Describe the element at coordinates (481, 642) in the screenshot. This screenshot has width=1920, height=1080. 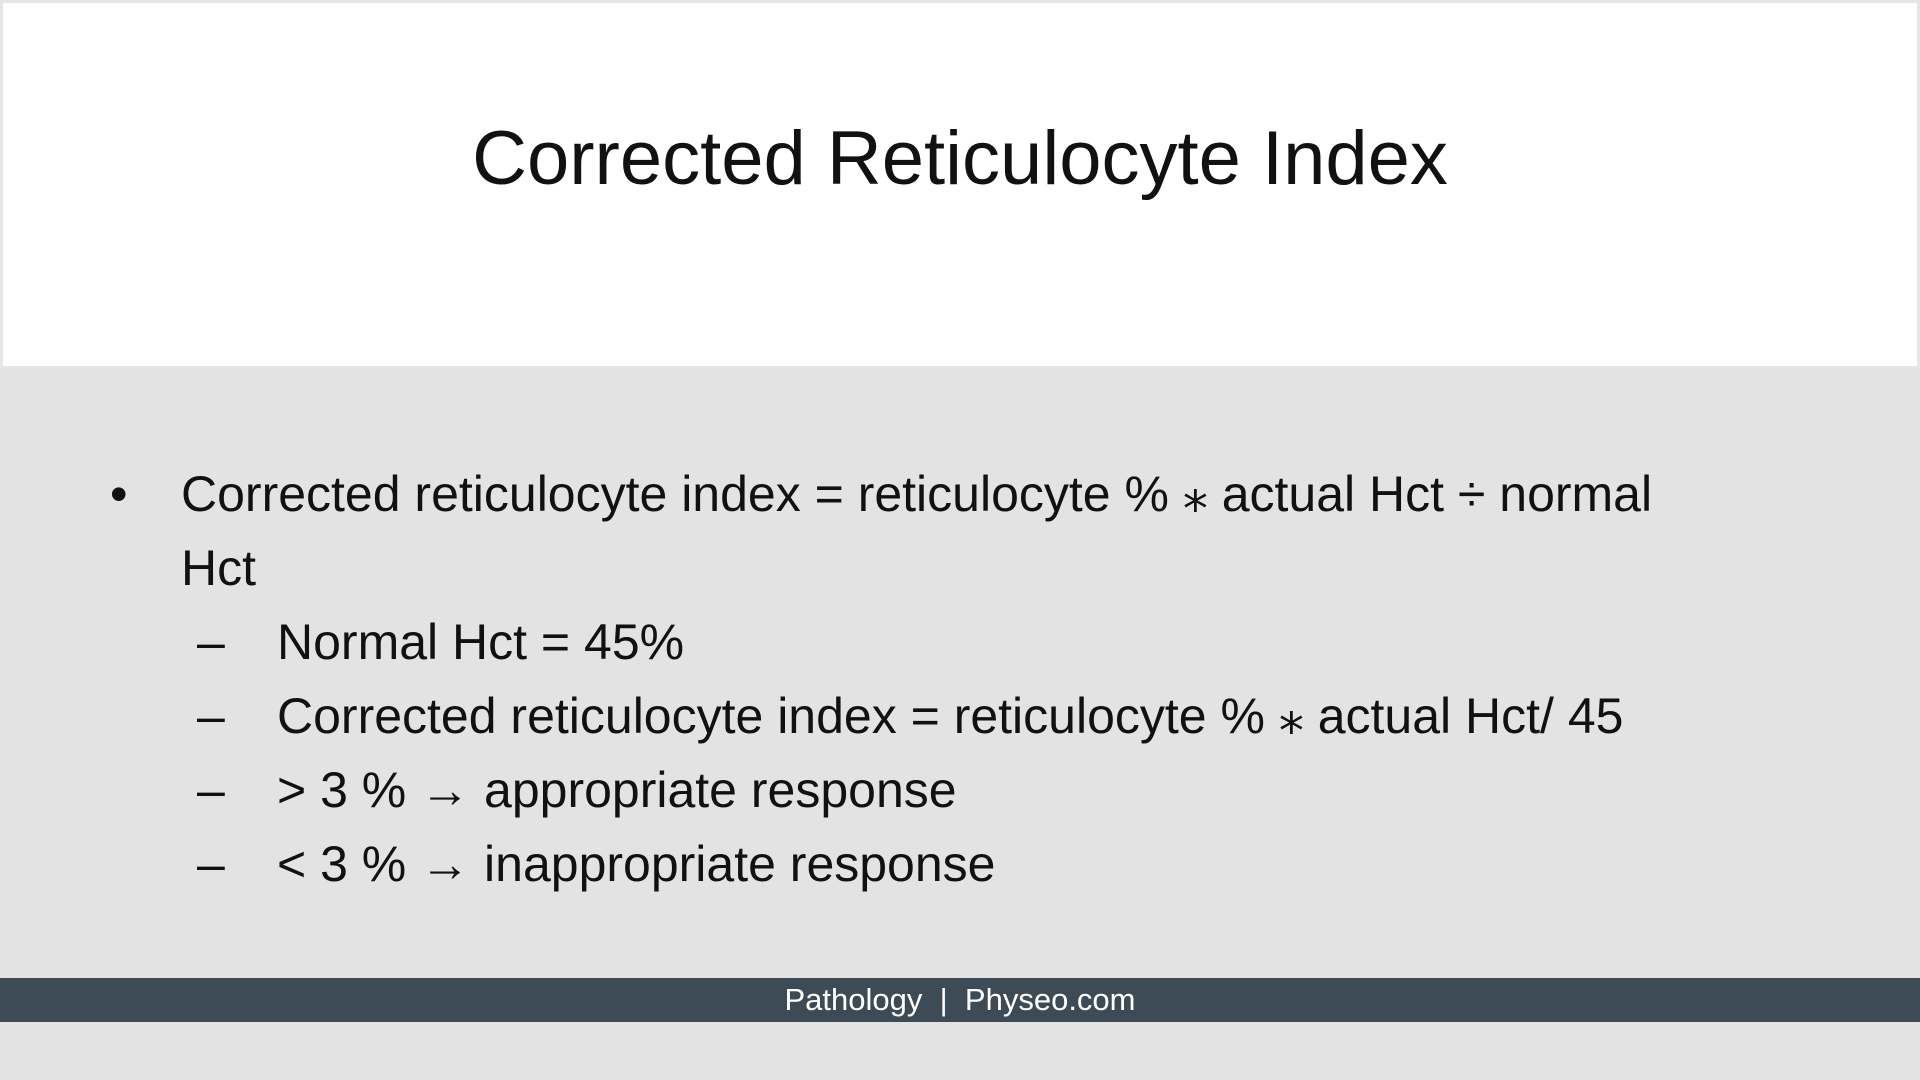
I see `sub-bullet-text: Normal Hct = 45%` at that location.